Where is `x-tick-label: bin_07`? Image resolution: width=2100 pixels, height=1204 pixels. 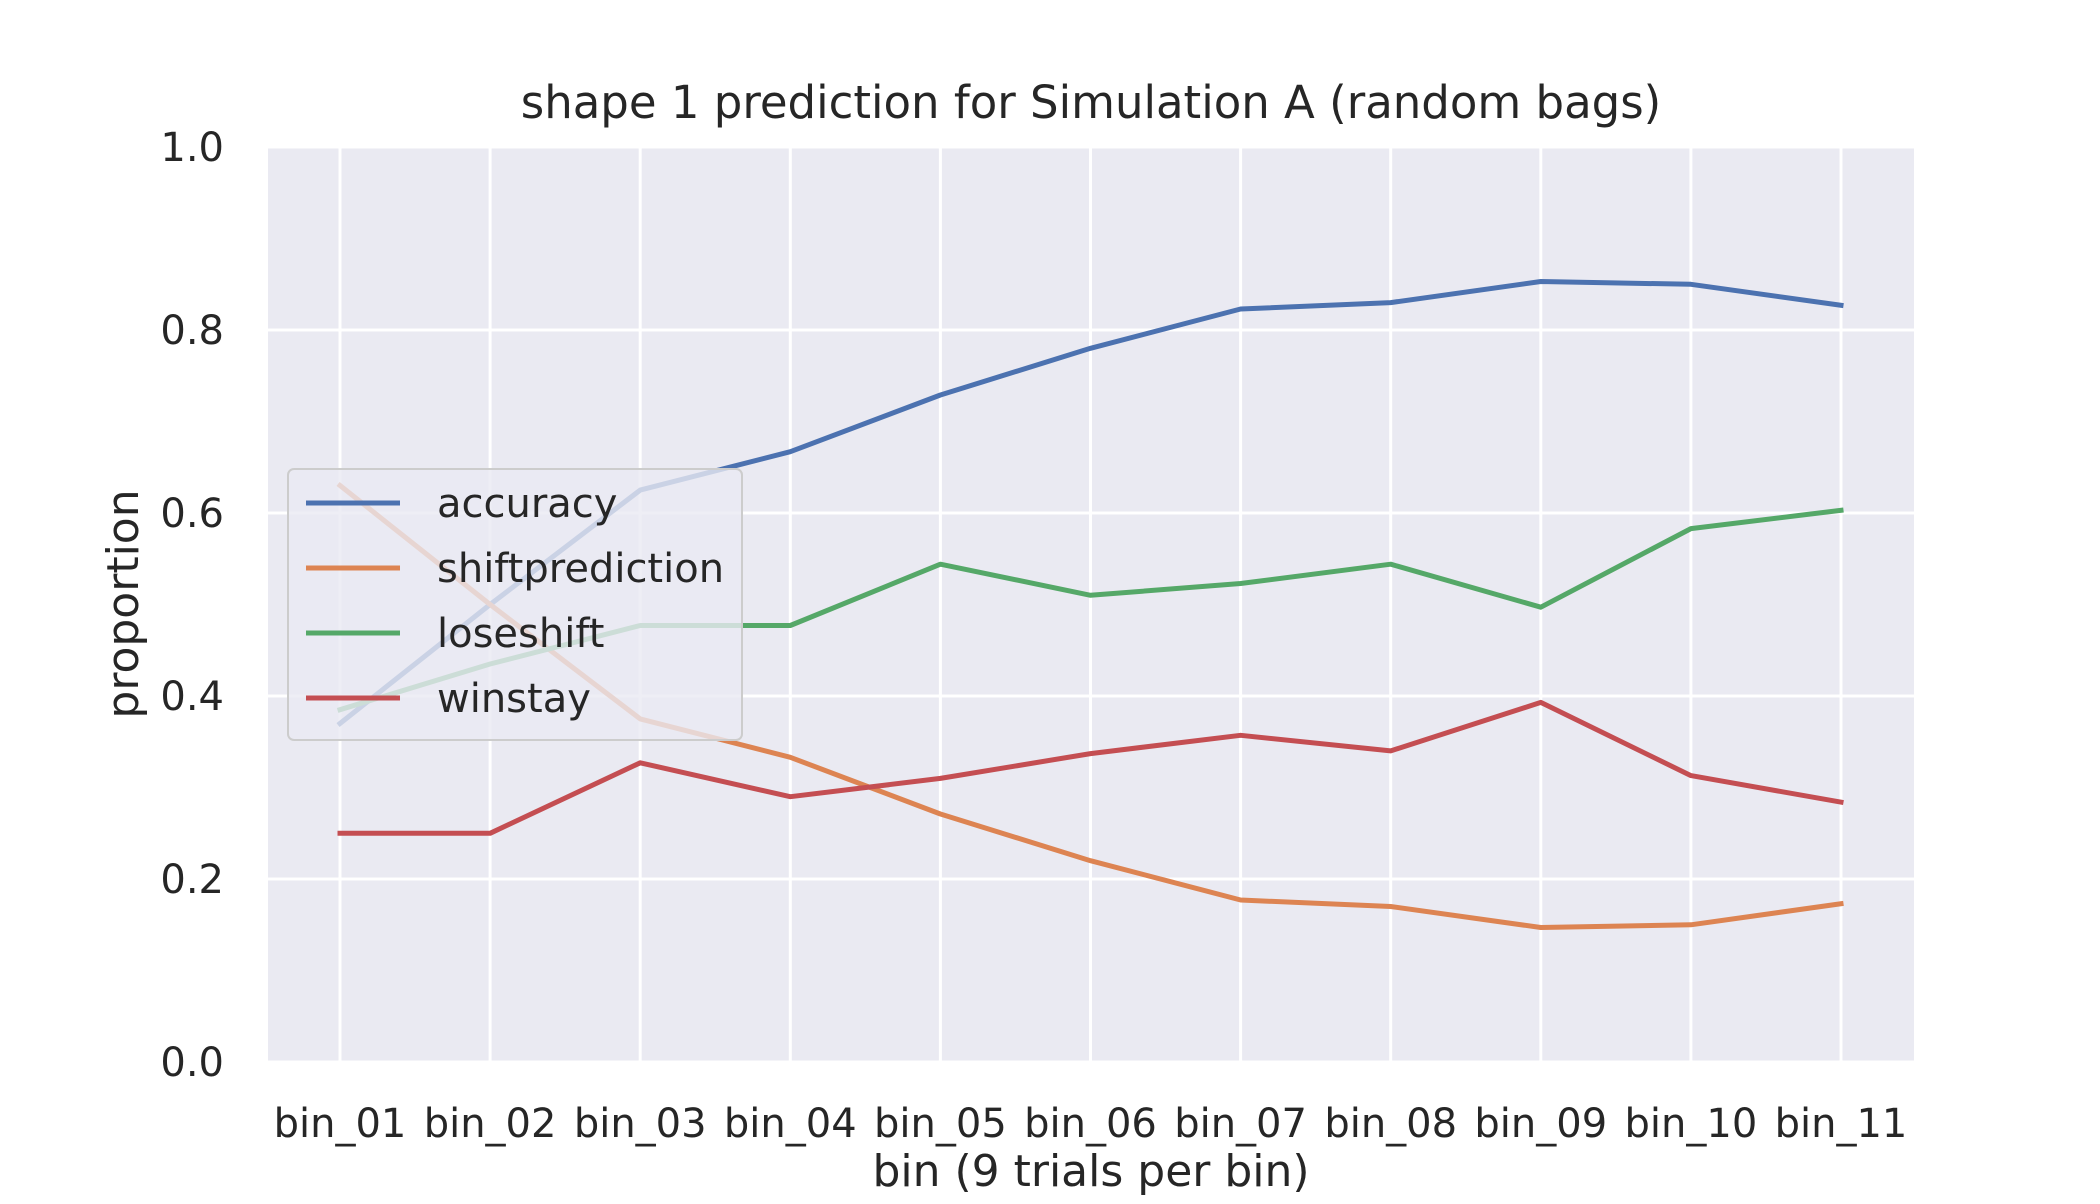 x-tick-label: bin_07 is located at coordinates (1240, 1124).